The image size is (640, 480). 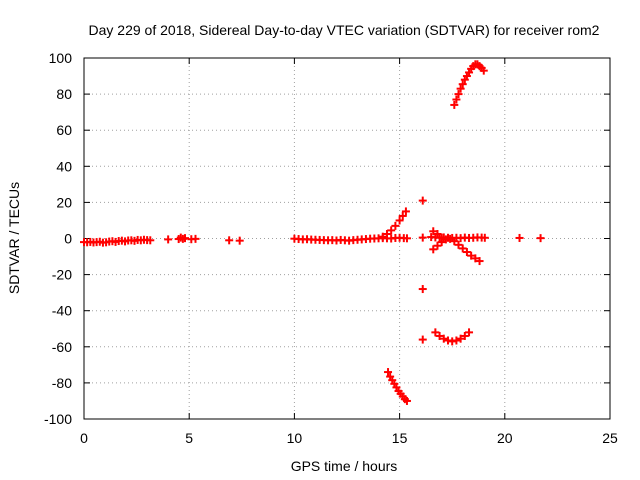 What do you see at coordinates (62, 311) in the screenshot?
I see `y-tick-label: -40` at bounding box center [62, 311].